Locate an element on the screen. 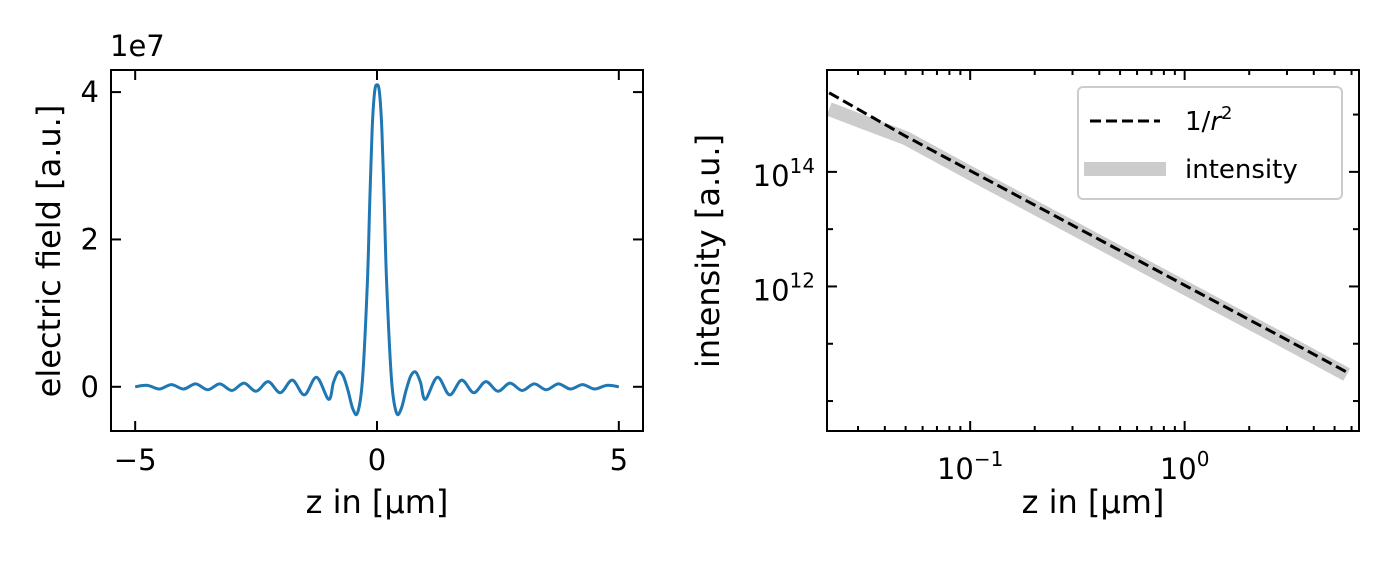 This screenshot has height=562, width=1389. electric-field-x-tick-label: 0 is located at coordinates (377, 460).